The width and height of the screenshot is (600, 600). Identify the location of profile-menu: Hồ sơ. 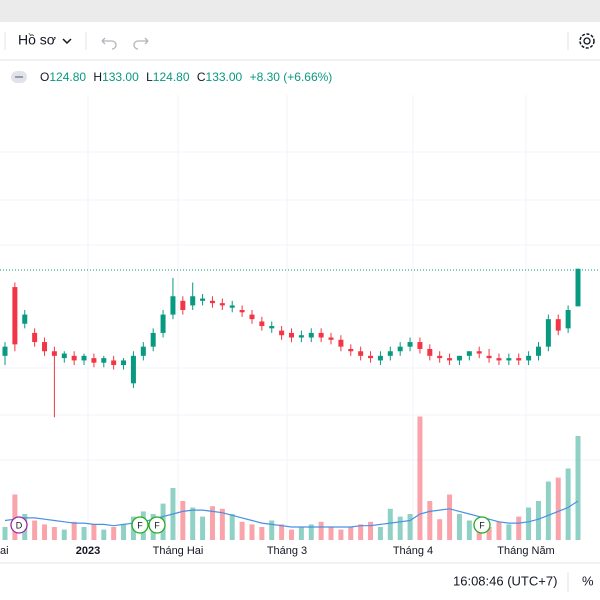
(37, 40).